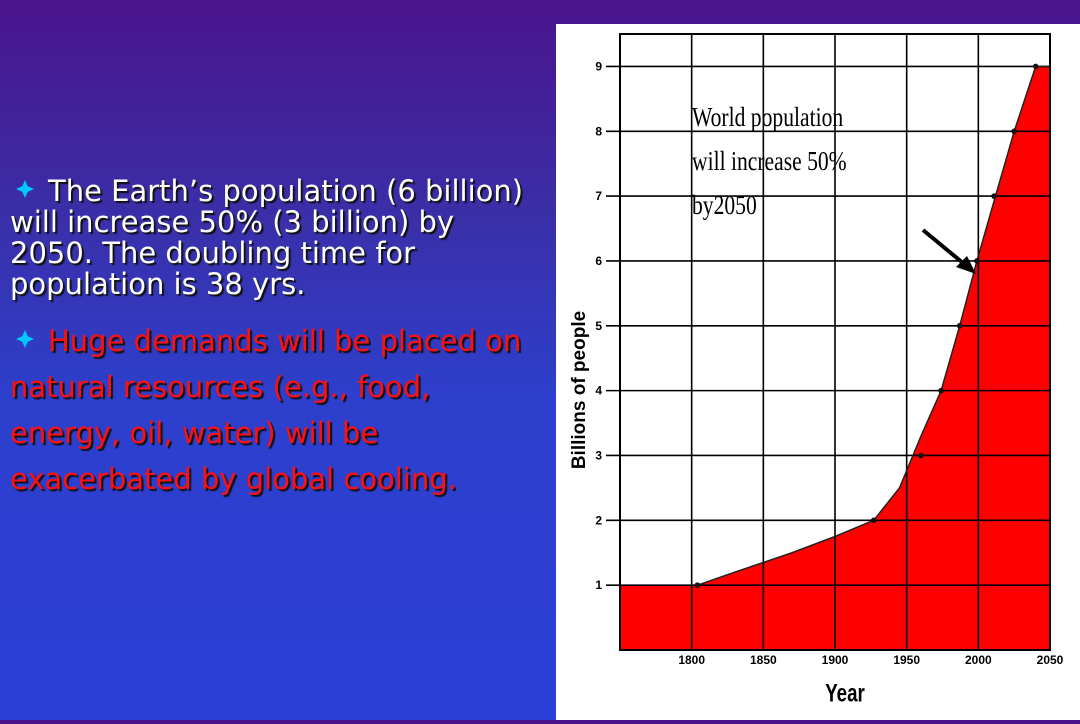 The height and width of the screenshot is (724, 1080). I want to click on x-tick-label: 2000, so click(978, 660).